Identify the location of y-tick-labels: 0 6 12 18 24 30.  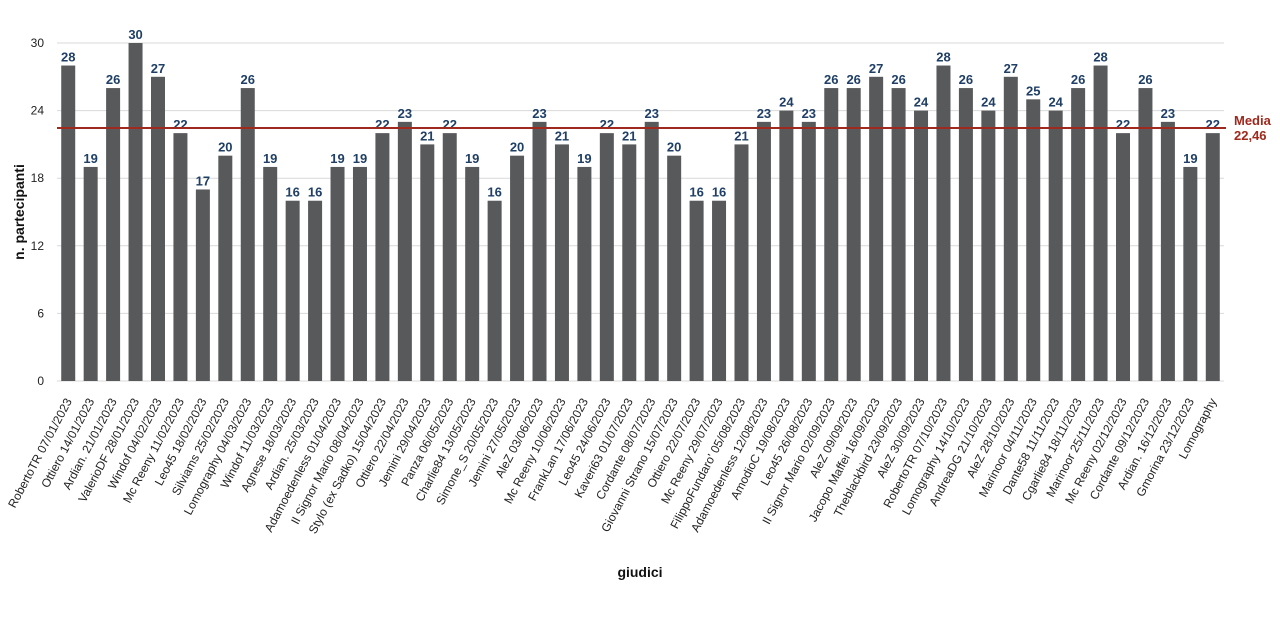
(38, 212).